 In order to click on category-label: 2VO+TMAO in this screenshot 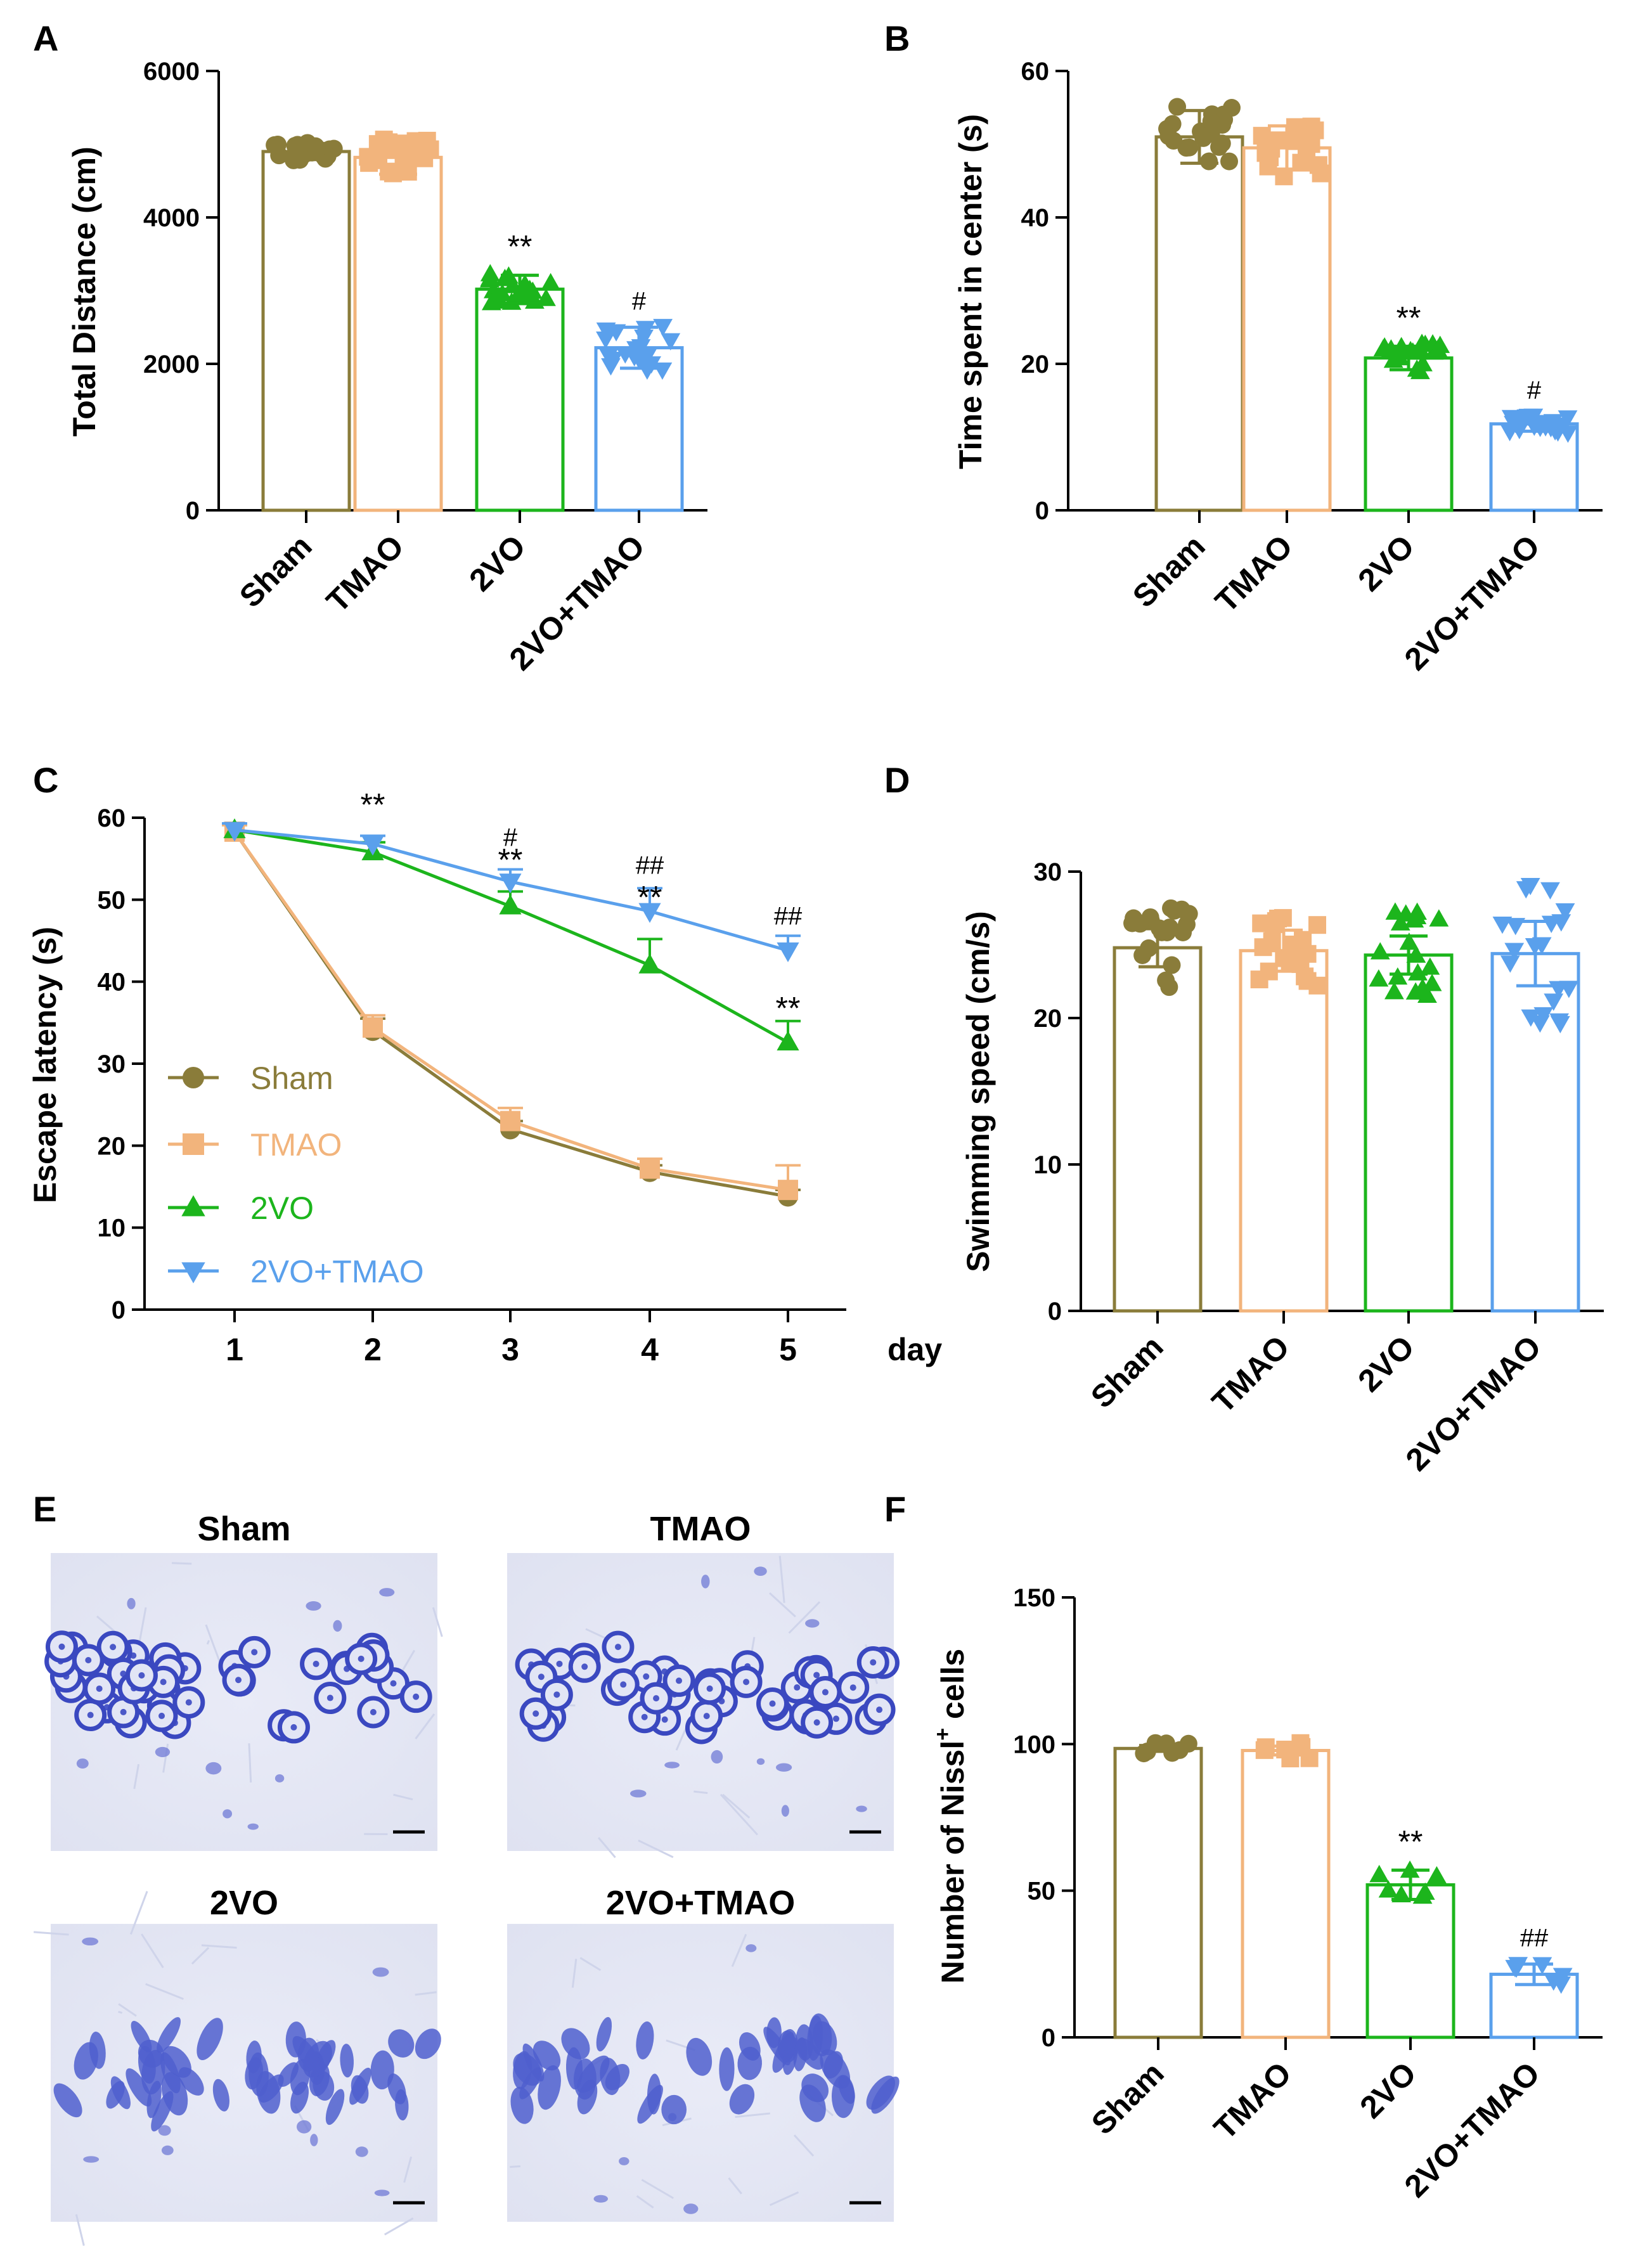, I will do `click(1472, 602)`.